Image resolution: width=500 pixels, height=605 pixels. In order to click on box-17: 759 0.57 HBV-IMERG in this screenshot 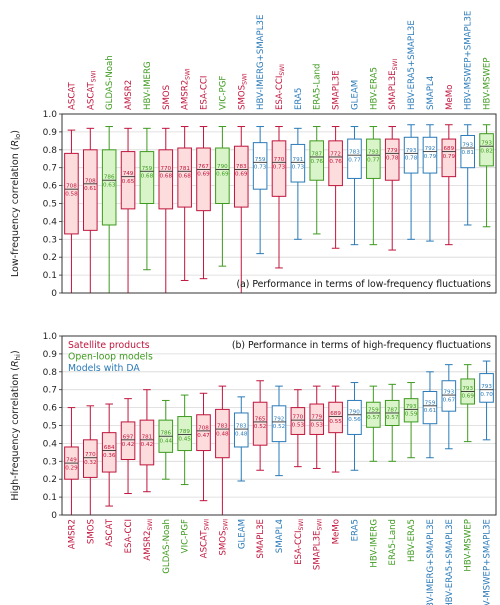, I will do `click(373, 476)`.